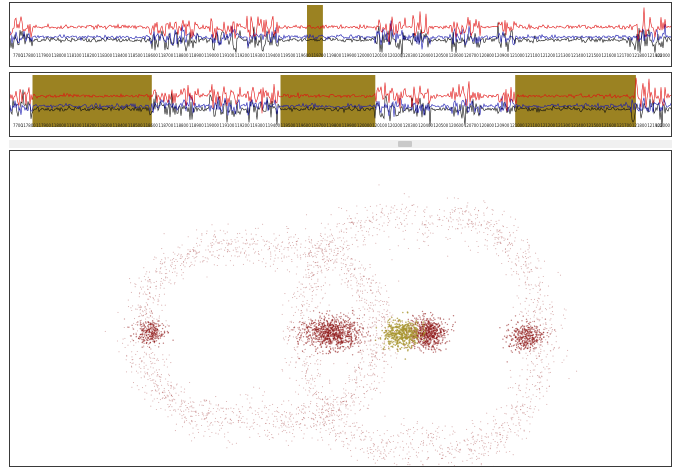  I want to click on detail-axis-tick-label: 120200, so click(395, 126).